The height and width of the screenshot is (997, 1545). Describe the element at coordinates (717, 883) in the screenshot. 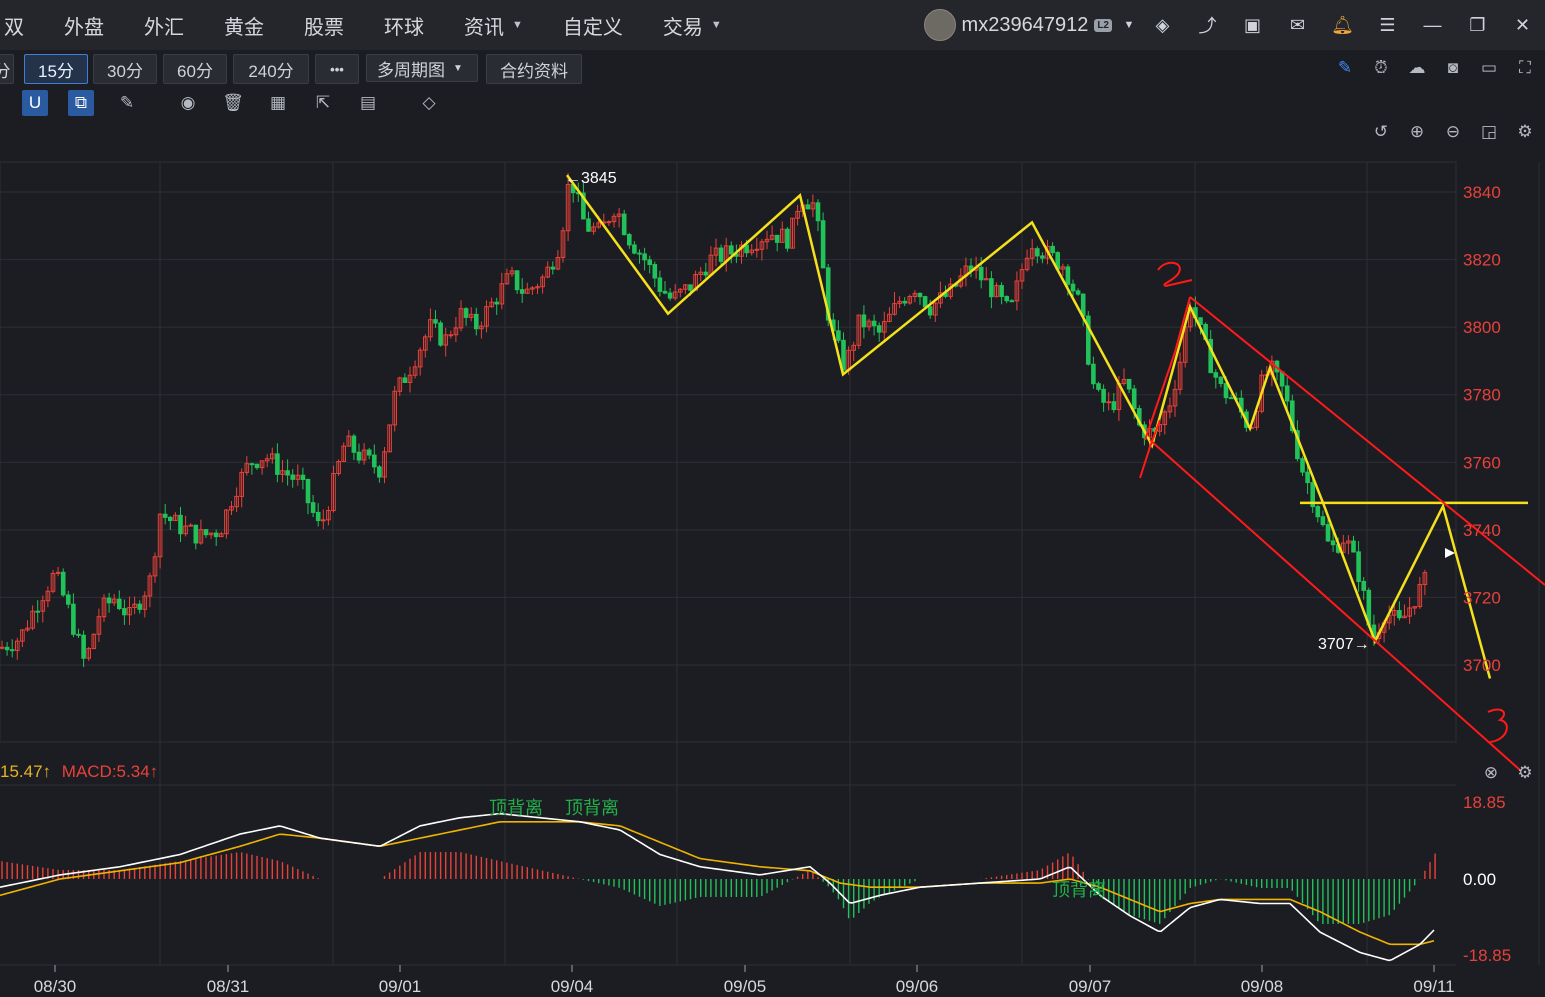

I see `dea-line` at that location.